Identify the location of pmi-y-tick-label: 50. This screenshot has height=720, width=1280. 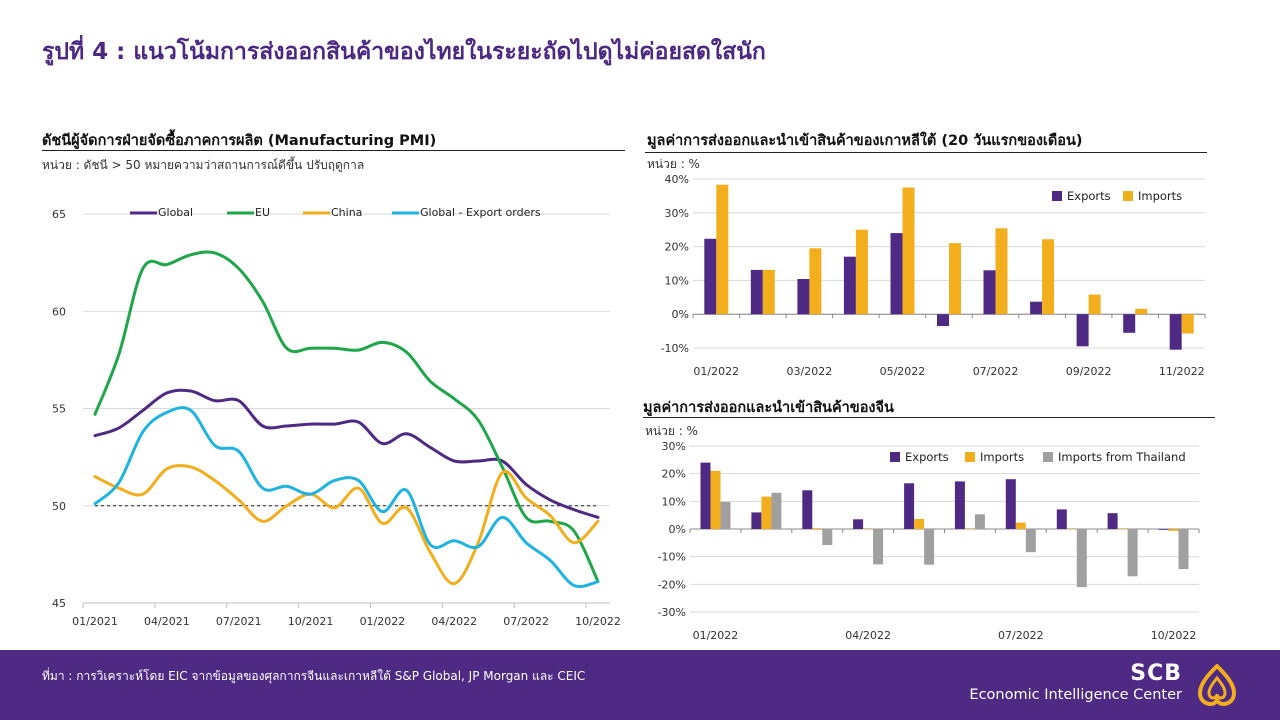
(59, 506).